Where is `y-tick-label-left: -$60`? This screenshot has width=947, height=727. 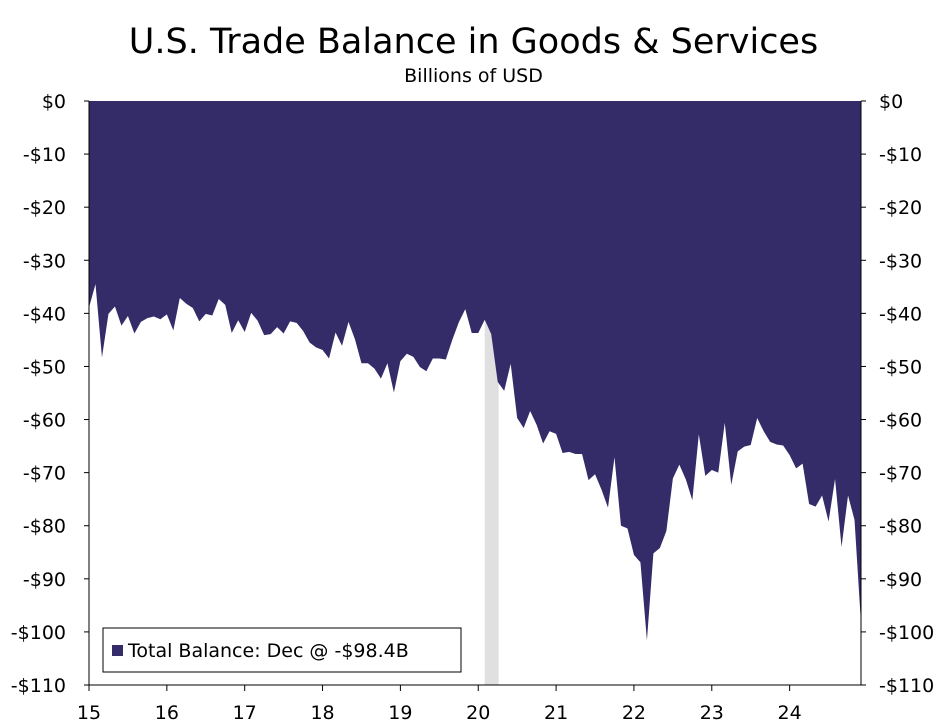 y-tick-label-left: -$60 is located at coordinates (44, 421).